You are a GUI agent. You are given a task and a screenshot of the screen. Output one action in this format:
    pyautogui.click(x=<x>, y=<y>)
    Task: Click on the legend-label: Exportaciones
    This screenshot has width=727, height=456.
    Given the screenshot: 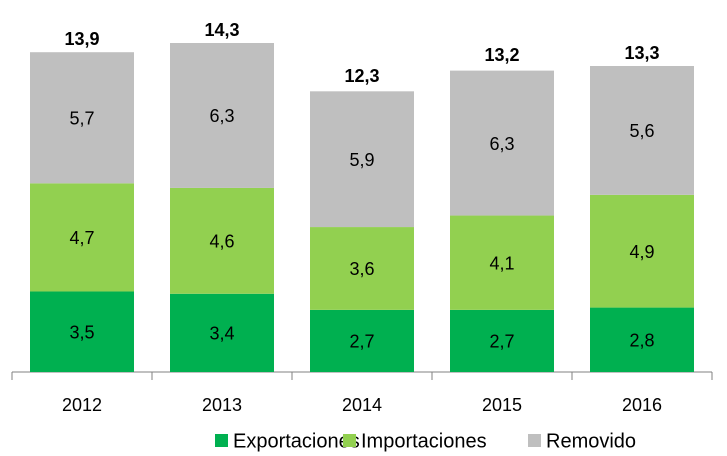 What is the action you would take?
    pyautogui.click(x=296, y=441)
    